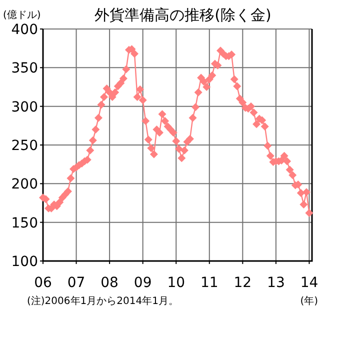 The image size is (337, 340). Describe the element at coordinates (43, 283) in the screenshot. I see `x-tick-label: 06` at that location.